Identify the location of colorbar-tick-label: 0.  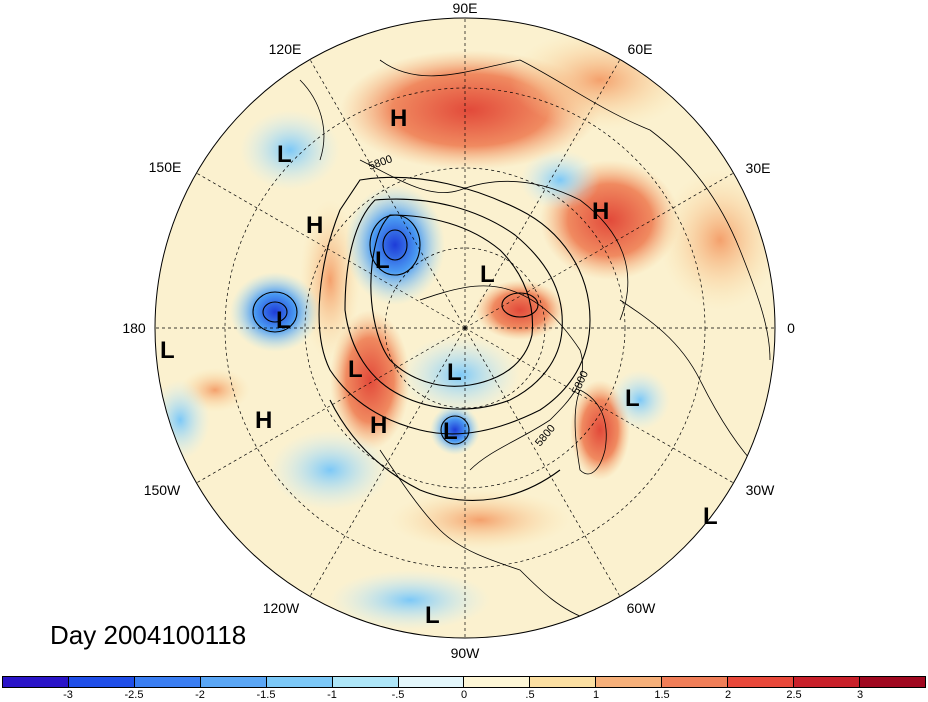
(464, 695).